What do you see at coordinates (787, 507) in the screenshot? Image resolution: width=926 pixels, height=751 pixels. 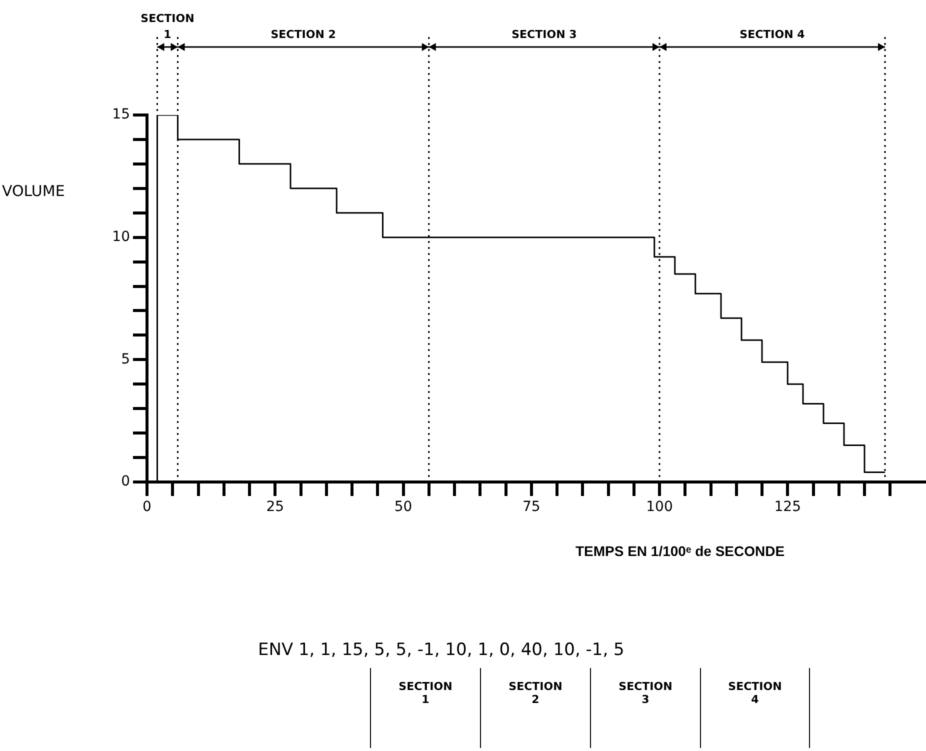 I see `x-tick-label: 125` at bounding box center [787, 507].